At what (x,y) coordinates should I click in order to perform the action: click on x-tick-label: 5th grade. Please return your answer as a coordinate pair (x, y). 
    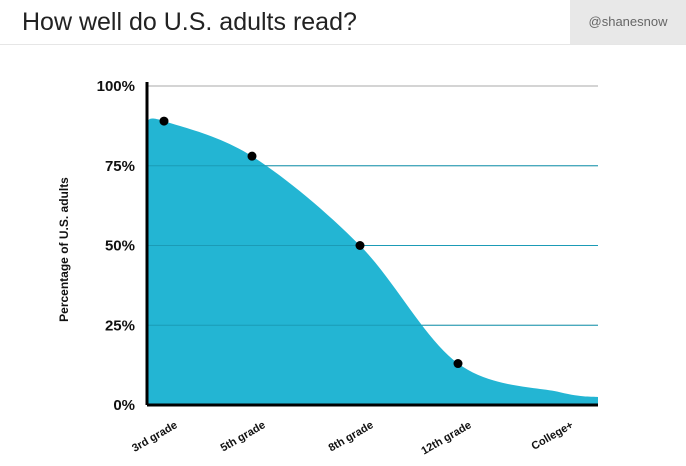
    Looking at the image, I should click on (243, 436).